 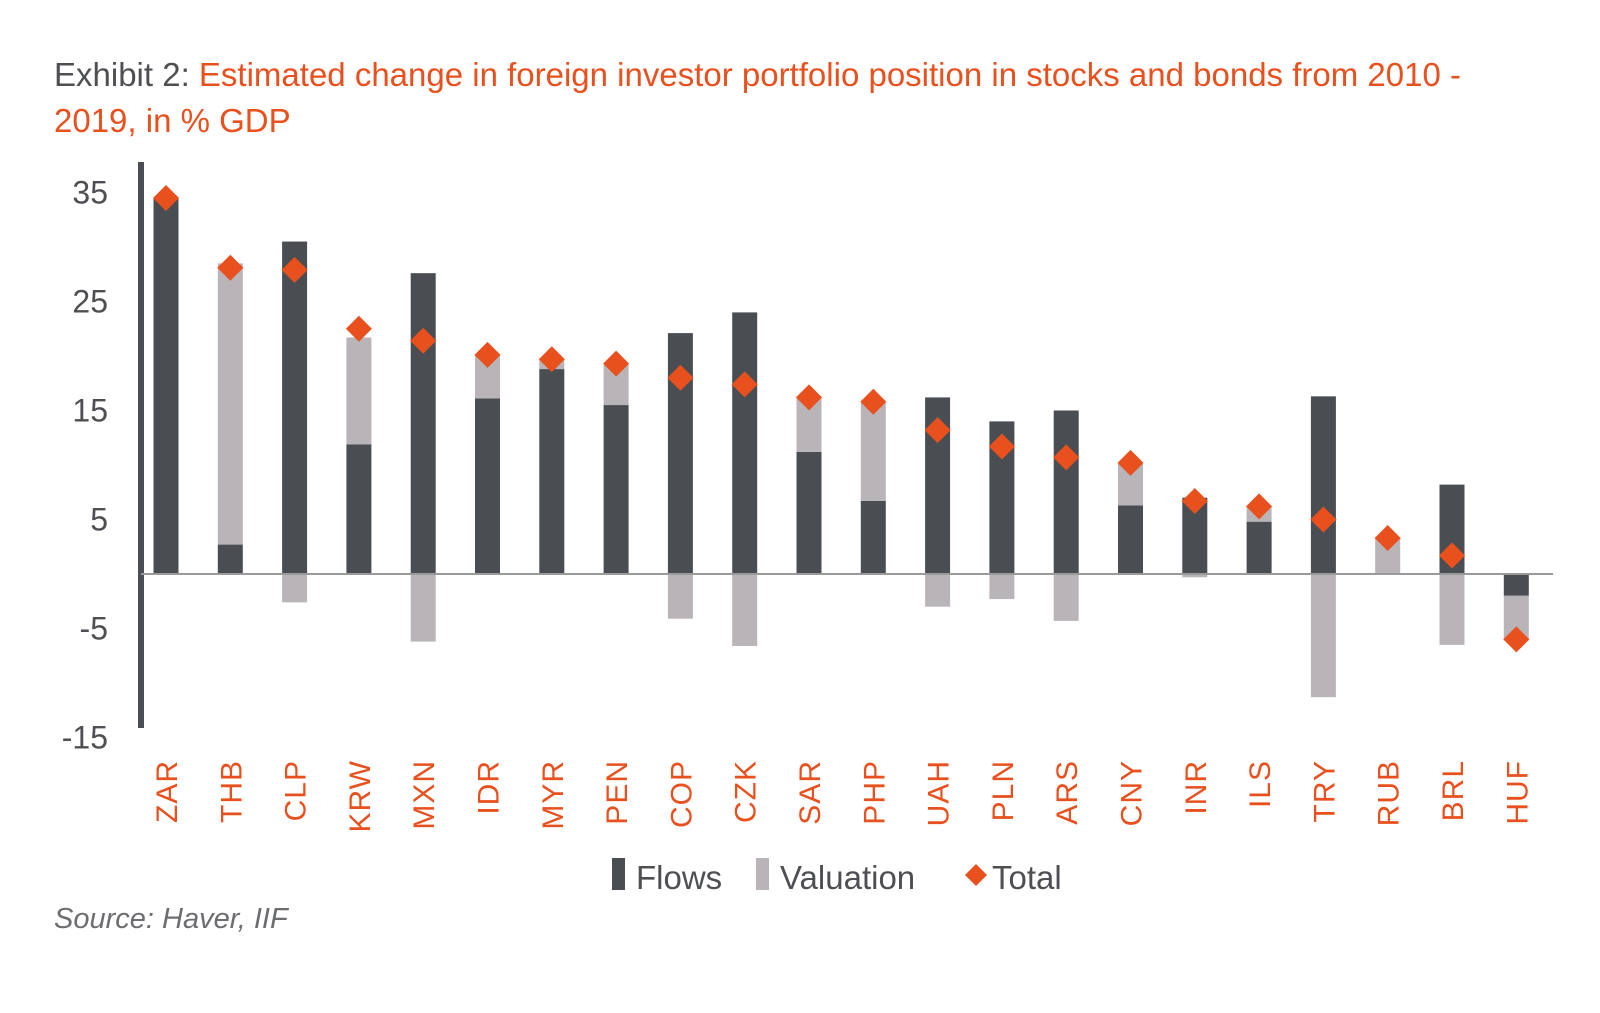 What do you see at coordinates (167, 791) in the screenshot?
I see `x-tick-label-zar: ZAR` at bounding box center [167, 791].